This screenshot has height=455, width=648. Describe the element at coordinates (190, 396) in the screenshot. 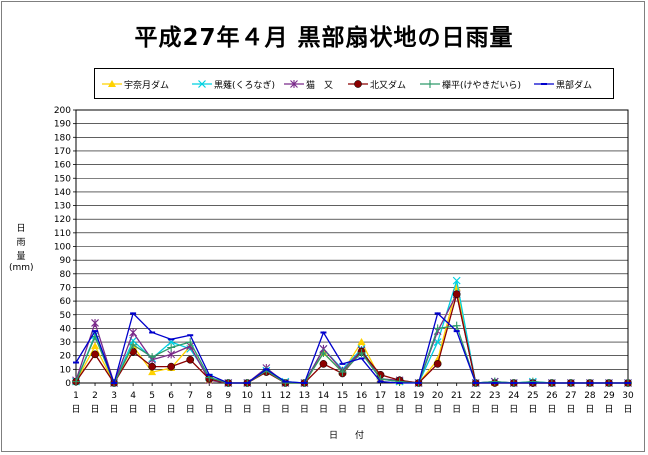

I see `x-tick-label: 7` at that location.